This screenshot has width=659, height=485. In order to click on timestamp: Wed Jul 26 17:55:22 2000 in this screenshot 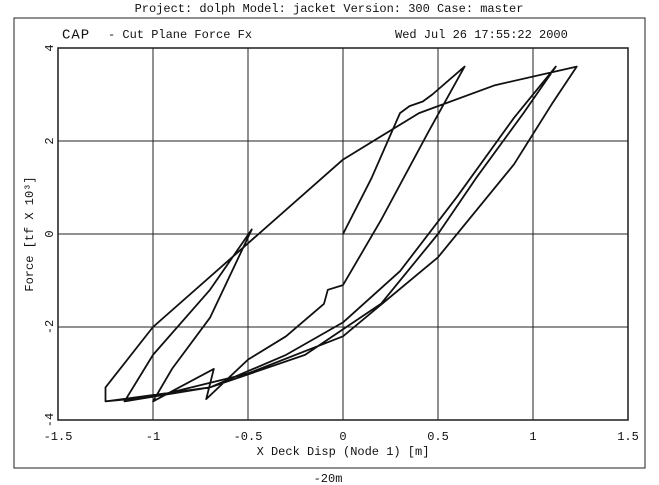, I will do `click(481, 35)`.